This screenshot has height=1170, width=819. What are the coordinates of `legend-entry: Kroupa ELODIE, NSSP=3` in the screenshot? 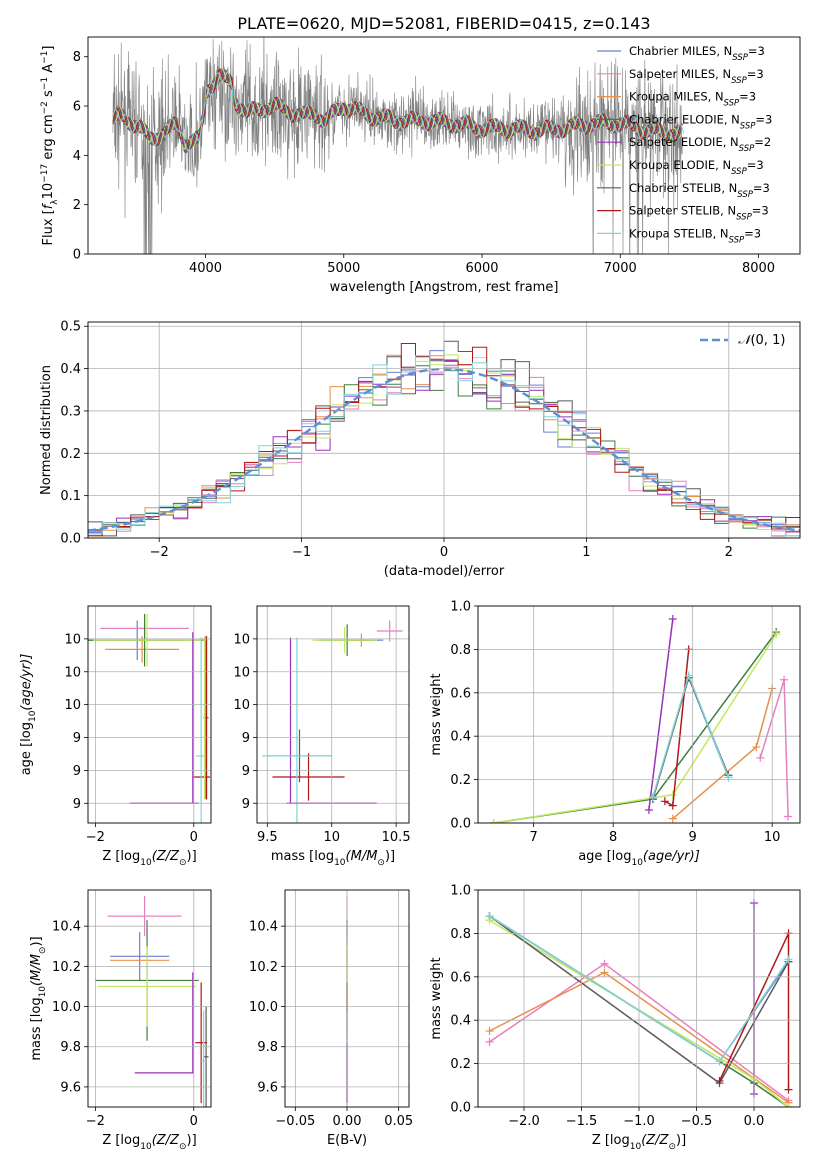 It's located at (696, 167).